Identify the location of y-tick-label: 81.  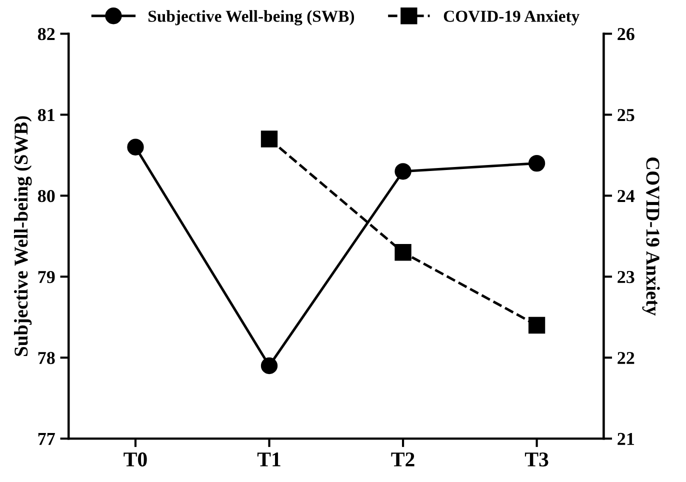
(46, 115).